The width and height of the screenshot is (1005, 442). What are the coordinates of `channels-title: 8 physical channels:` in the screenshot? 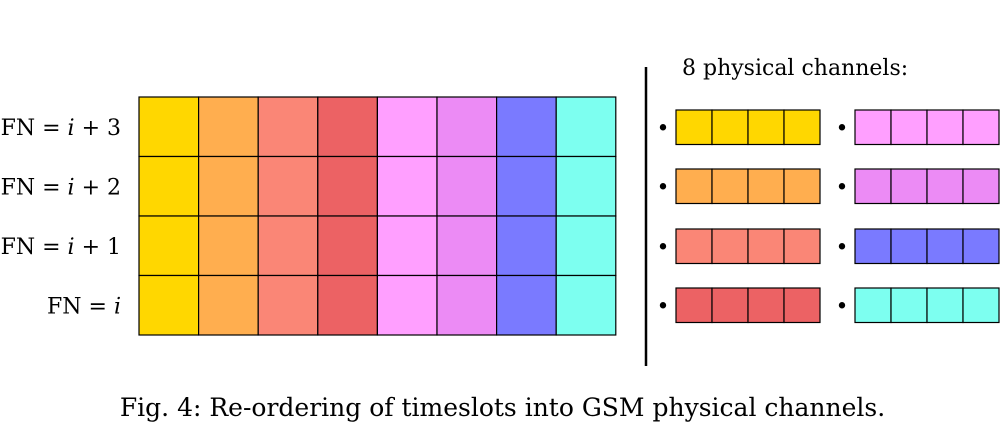 It's located at (795, 68).